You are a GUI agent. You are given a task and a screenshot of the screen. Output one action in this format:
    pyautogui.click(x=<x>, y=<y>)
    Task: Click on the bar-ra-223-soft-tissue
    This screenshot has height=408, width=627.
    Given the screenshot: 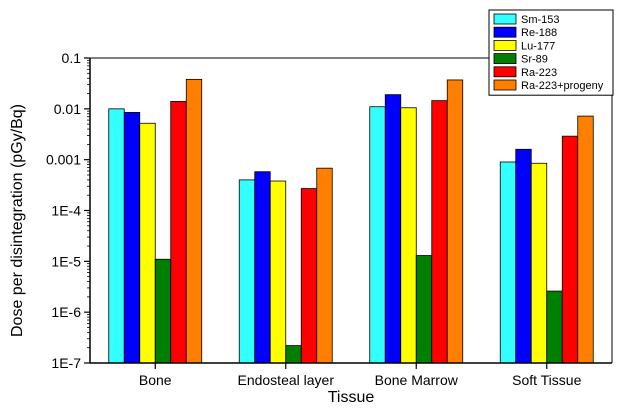 What is the action you would take?
    pyautogui.click(x=570, y=249)
    